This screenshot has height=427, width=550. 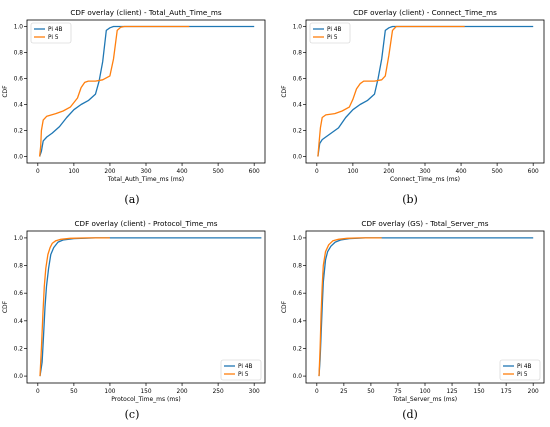 I want to click on chart-1-series-pi4b-line, so click(x=146, y=91).